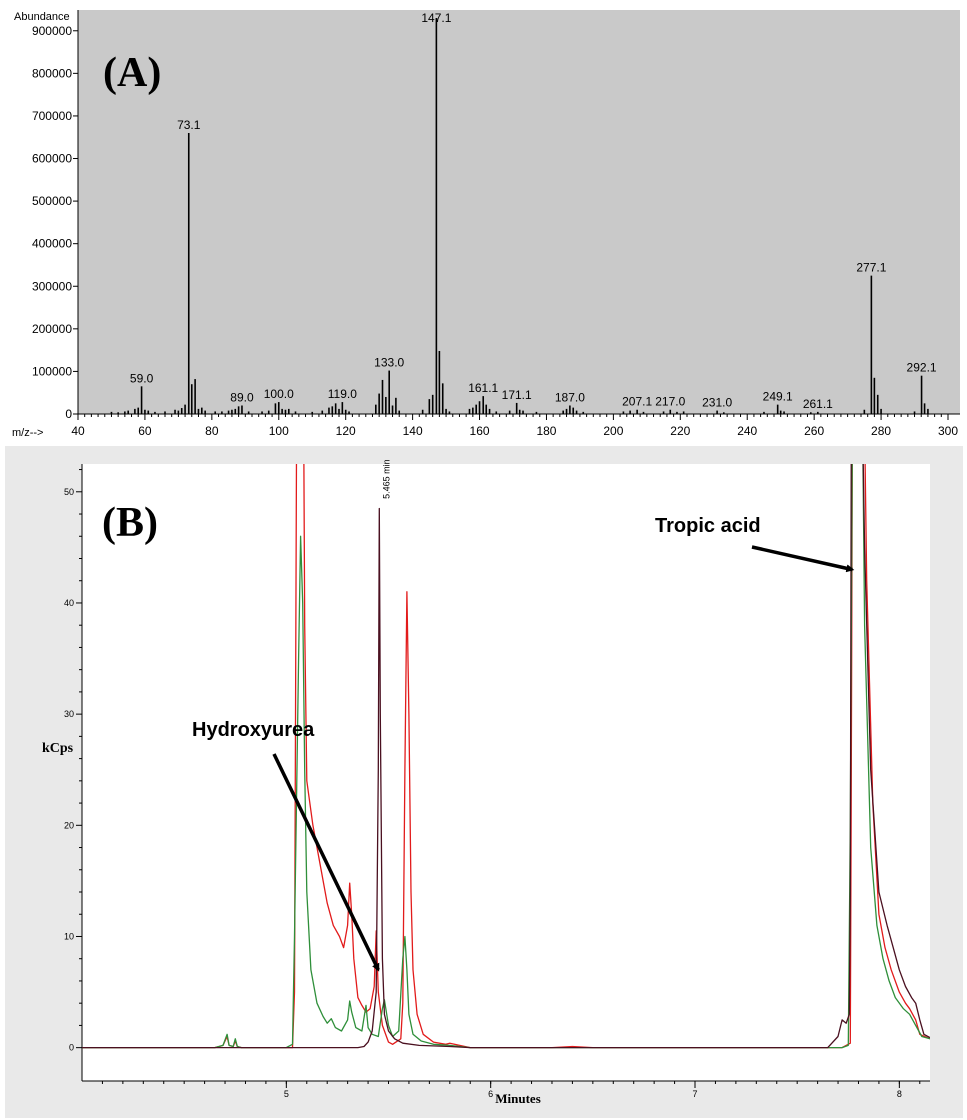 The width and height of the screenshot is (967, 1120). I want to click on chromatogram-x-tick-label: 5, so click(286, 1094).